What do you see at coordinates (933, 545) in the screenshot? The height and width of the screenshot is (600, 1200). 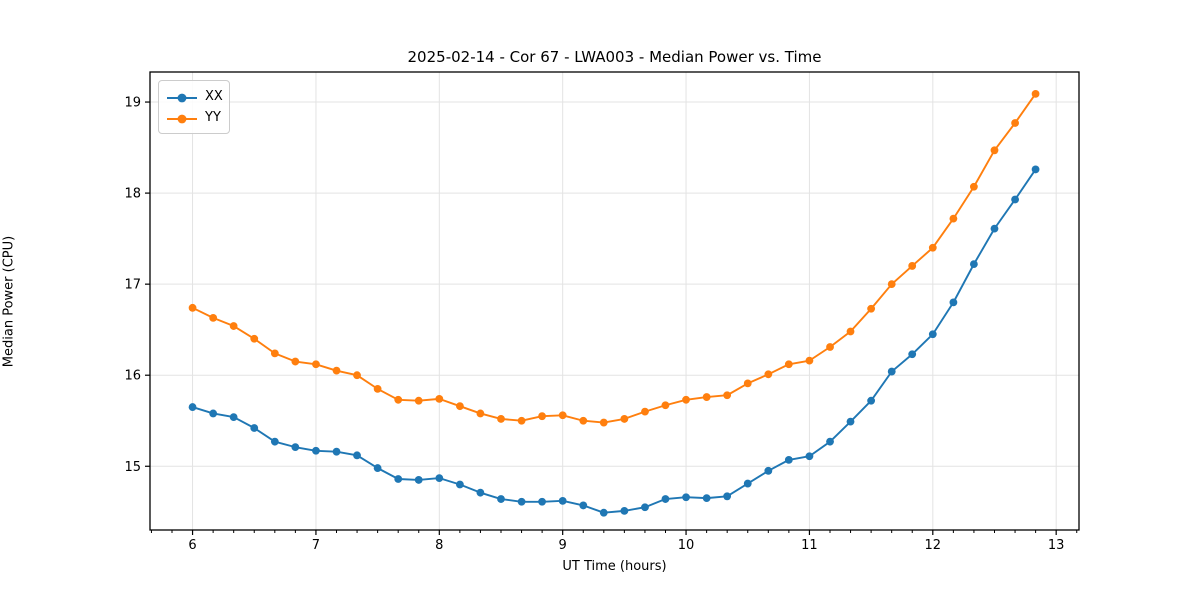 I see `x-tick-label: 12` at bounding box center [933, 545].